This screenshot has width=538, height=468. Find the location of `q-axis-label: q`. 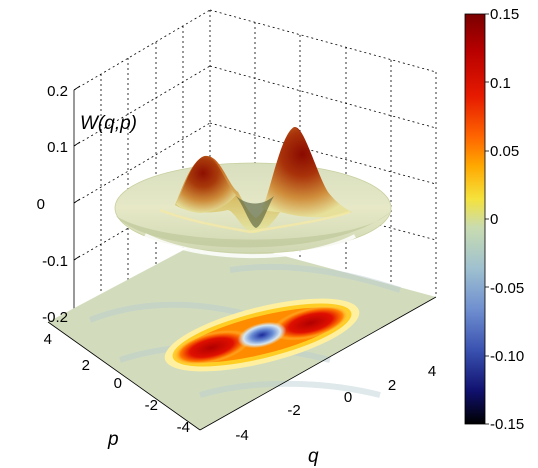

q-axis-label: q is located at coordinates (313, 456).